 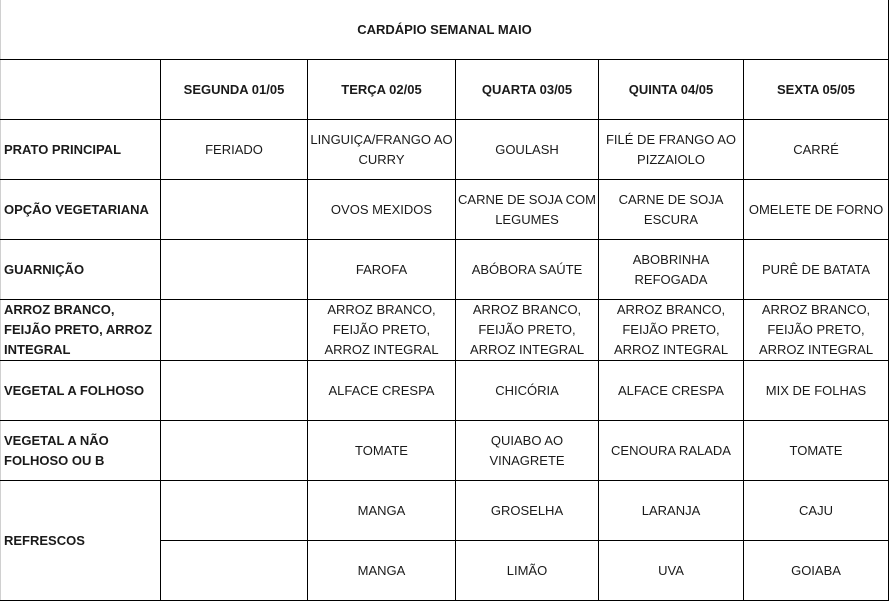 What do you see at coordinates (815, 209) in the screenshot?
I see `menu-cell: OMELETE DE FORNO` at bounding box center [815, 209].